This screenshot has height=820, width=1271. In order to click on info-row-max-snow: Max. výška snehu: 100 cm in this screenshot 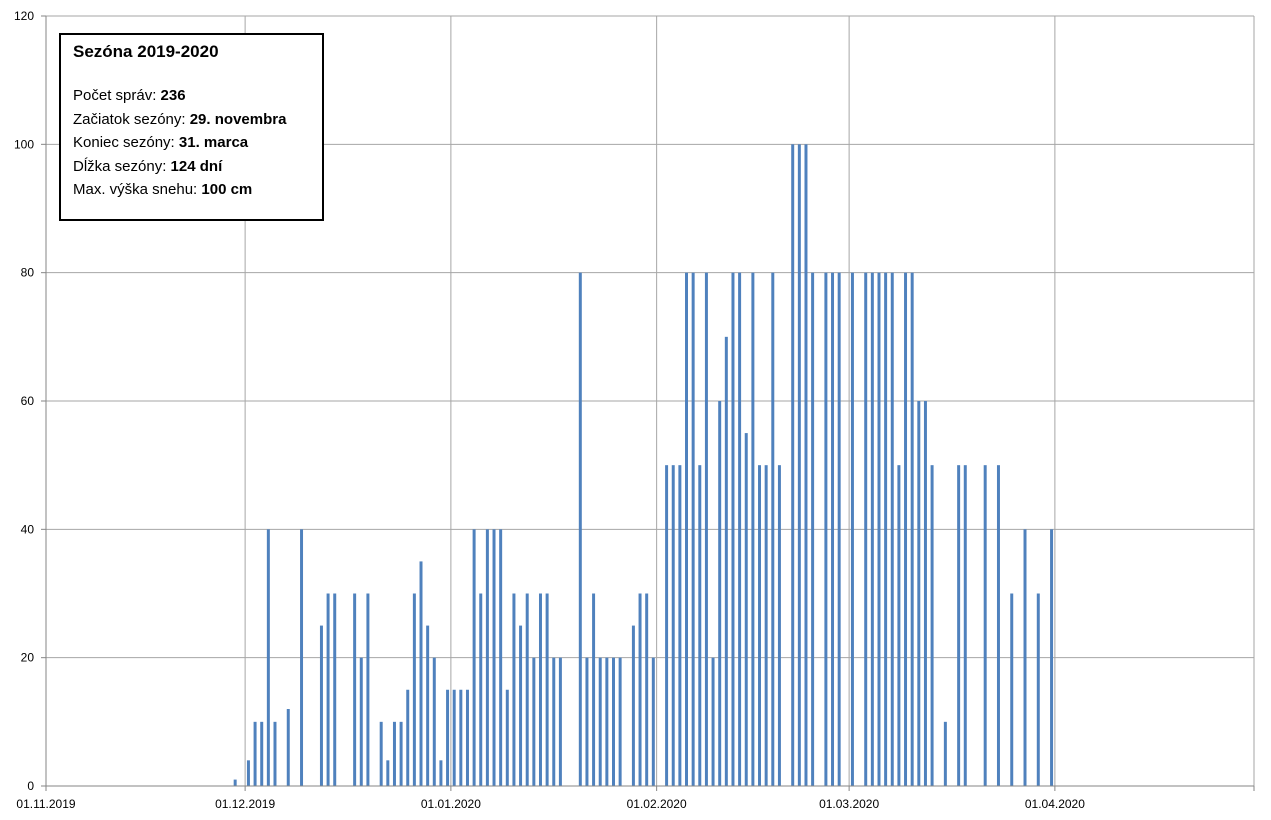, I will do `click(191, 190)`.